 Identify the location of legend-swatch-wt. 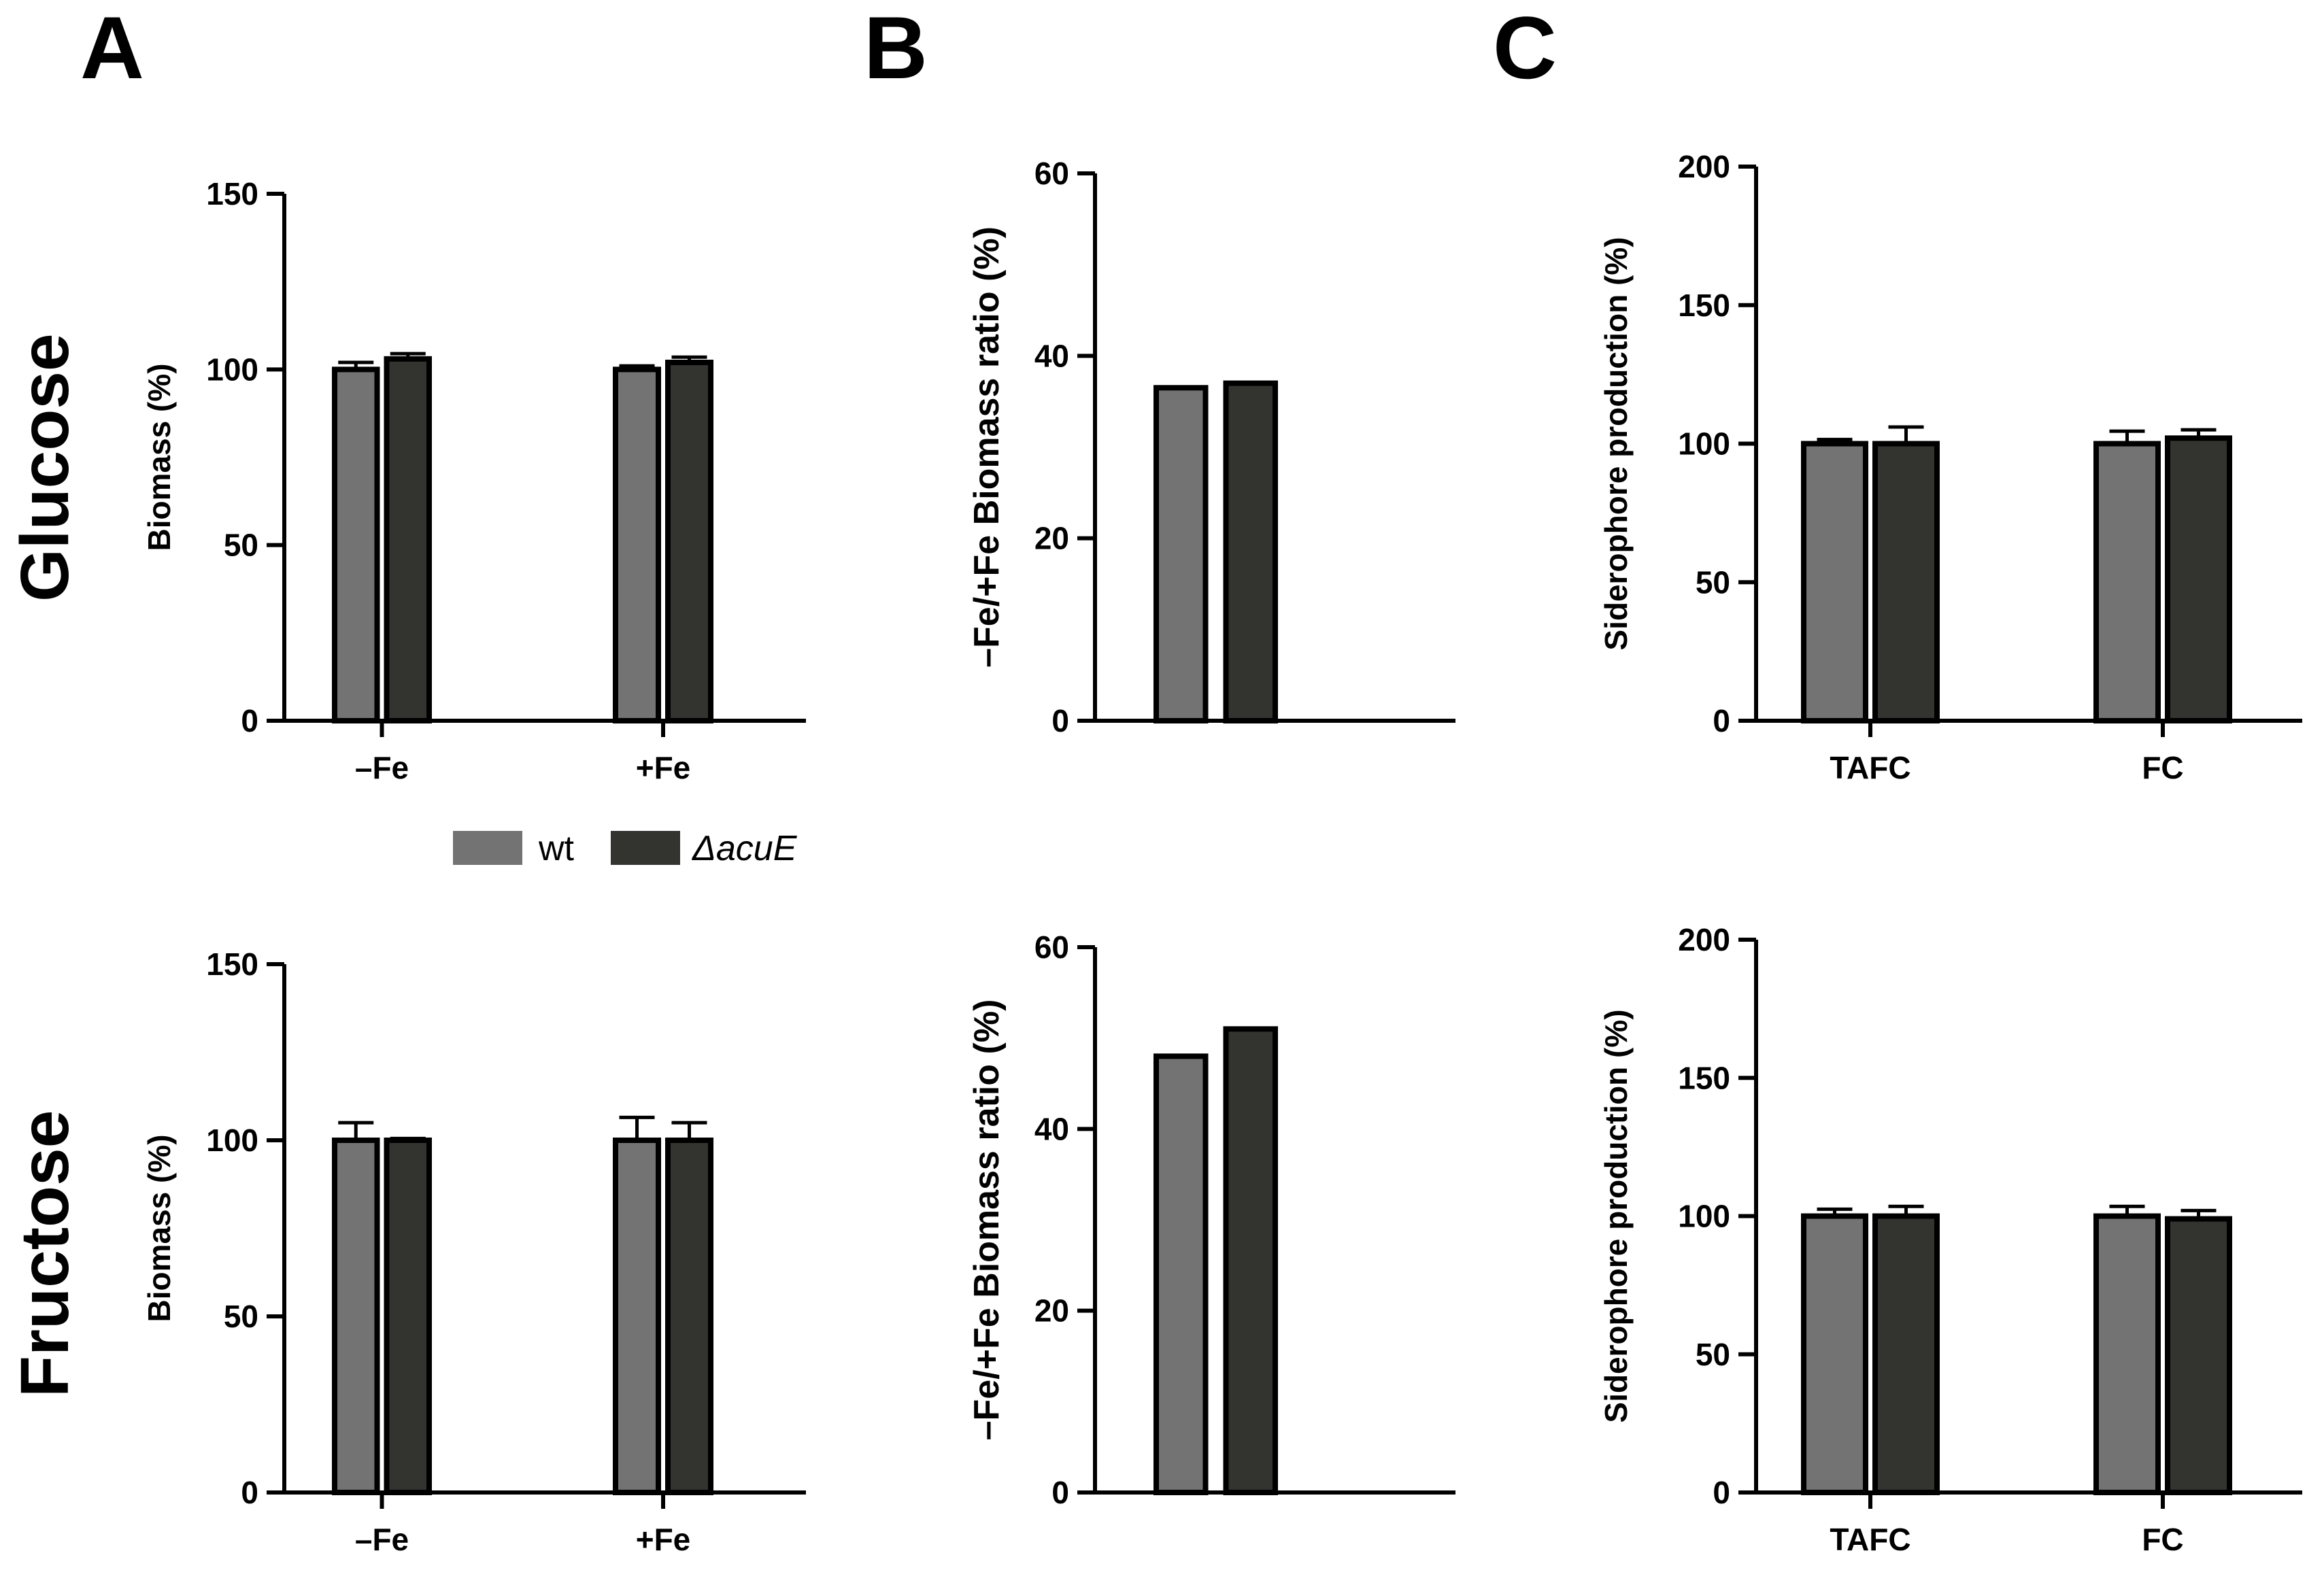
(487, 848).